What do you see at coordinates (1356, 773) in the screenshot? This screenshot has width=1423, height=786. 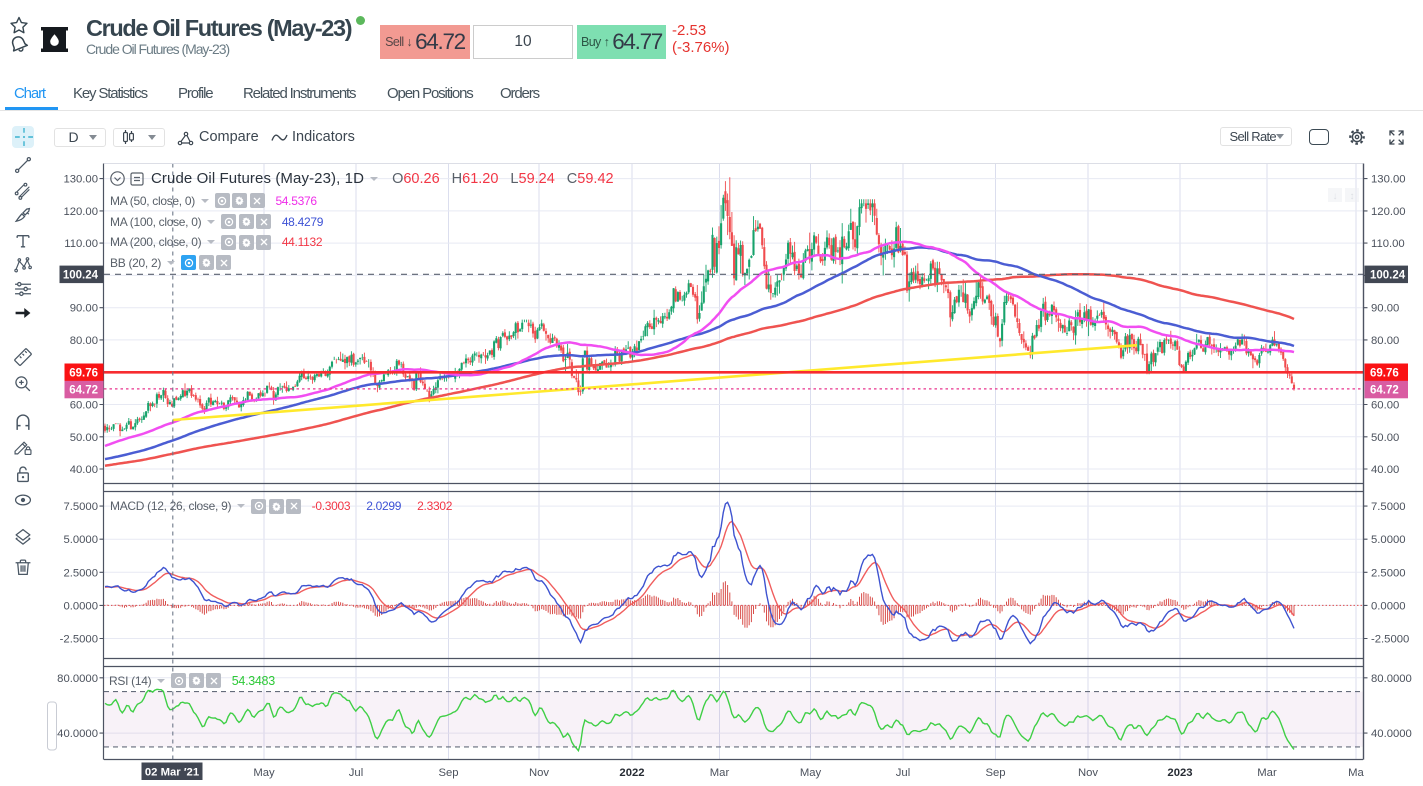 I see `svg-text: Ma` at bounding box center [1356, 773].